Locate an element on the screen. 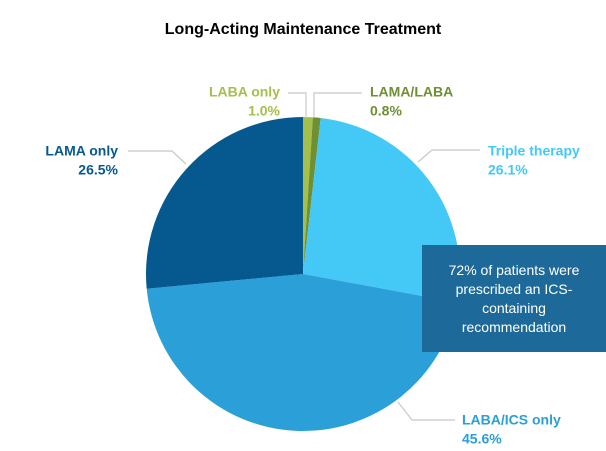  chart-title: Long-Acting Maintenance Treatment is located at coordinates (303, 29).